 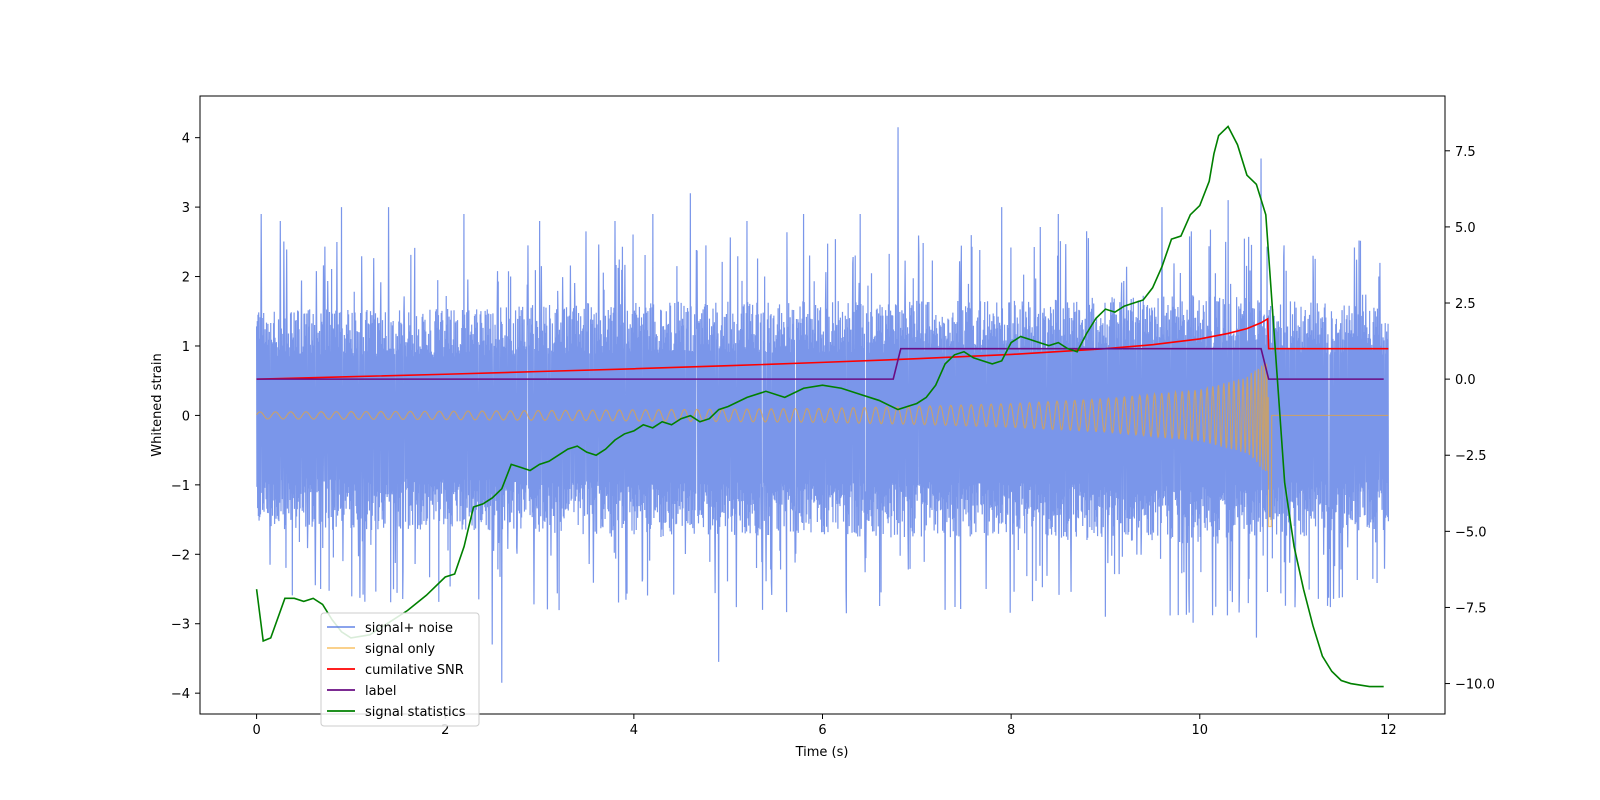 I want to click on series-cumulative-snr-line, so click(x=822, y=348).